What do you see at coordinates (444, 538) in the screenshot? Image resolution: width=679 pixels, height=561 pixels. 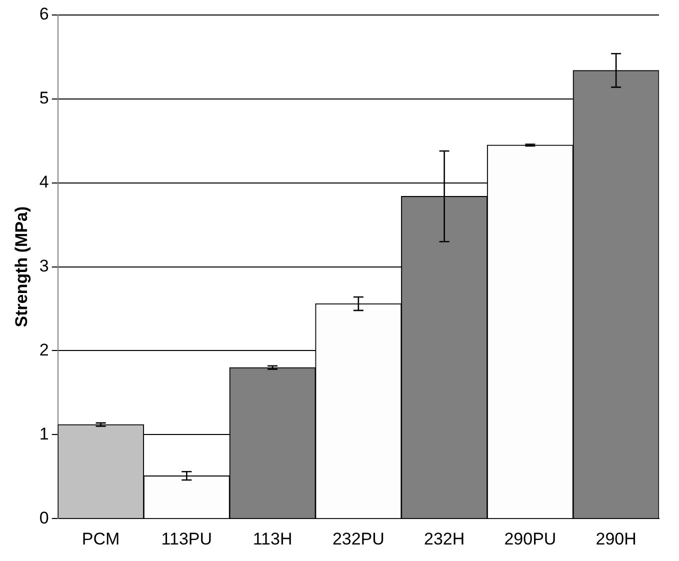 I see `x-tick-label: 232H` at bounding box center [444, 538].